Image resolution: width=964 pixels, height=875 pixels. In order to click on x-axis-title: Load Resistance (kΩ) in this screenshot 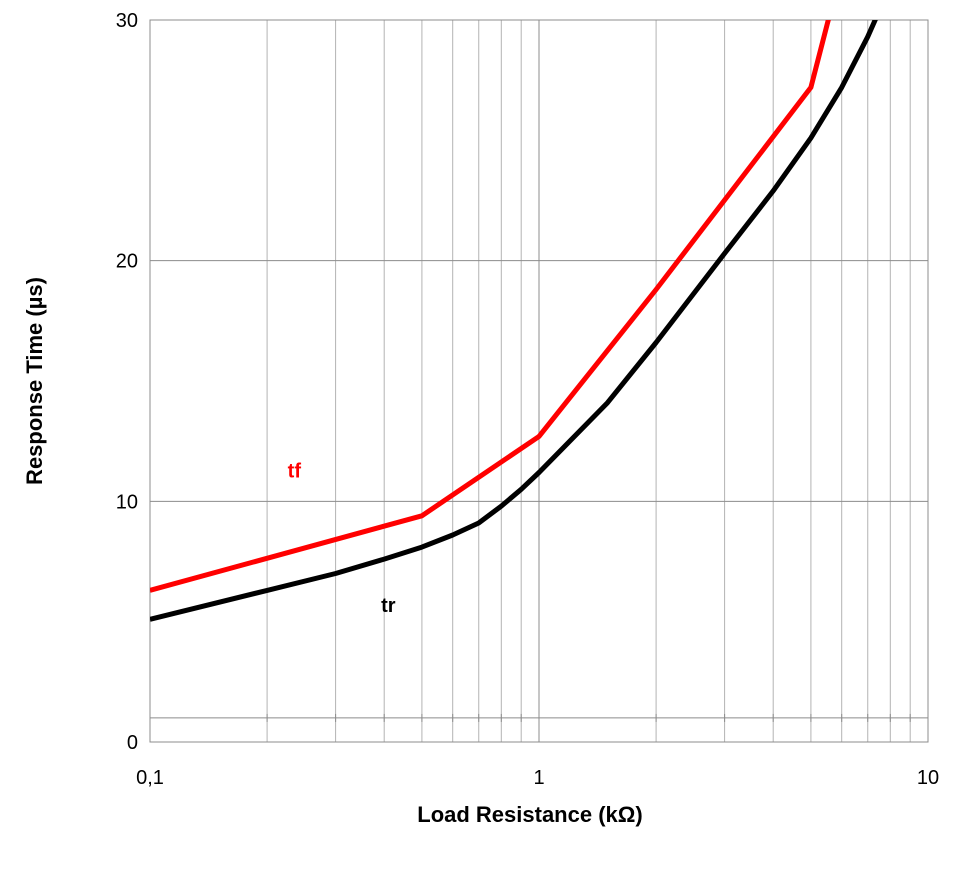, I will do `click(529, 814)`.